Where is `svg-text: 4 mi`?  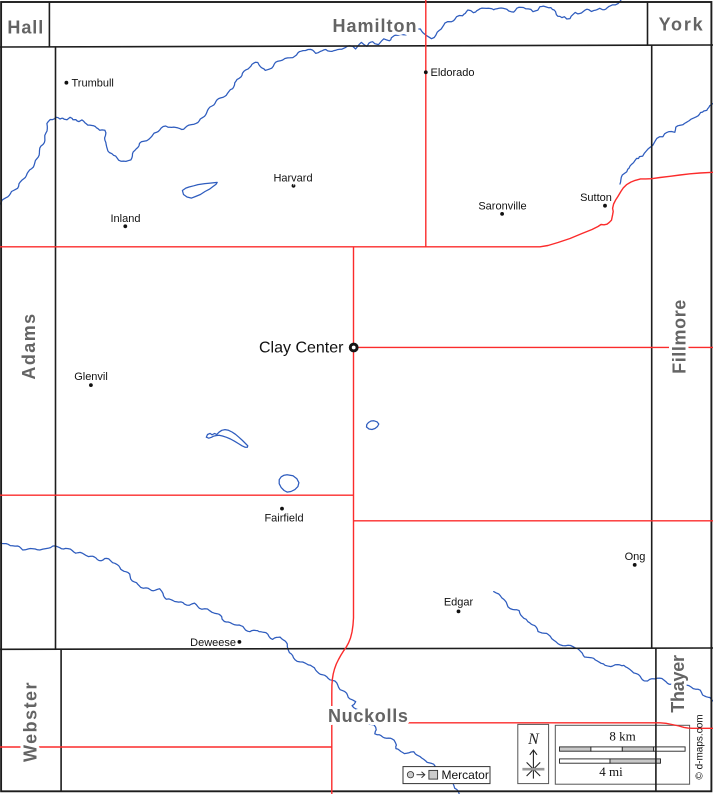
svg-text: 4 mi is located at coordinates (611, 771).